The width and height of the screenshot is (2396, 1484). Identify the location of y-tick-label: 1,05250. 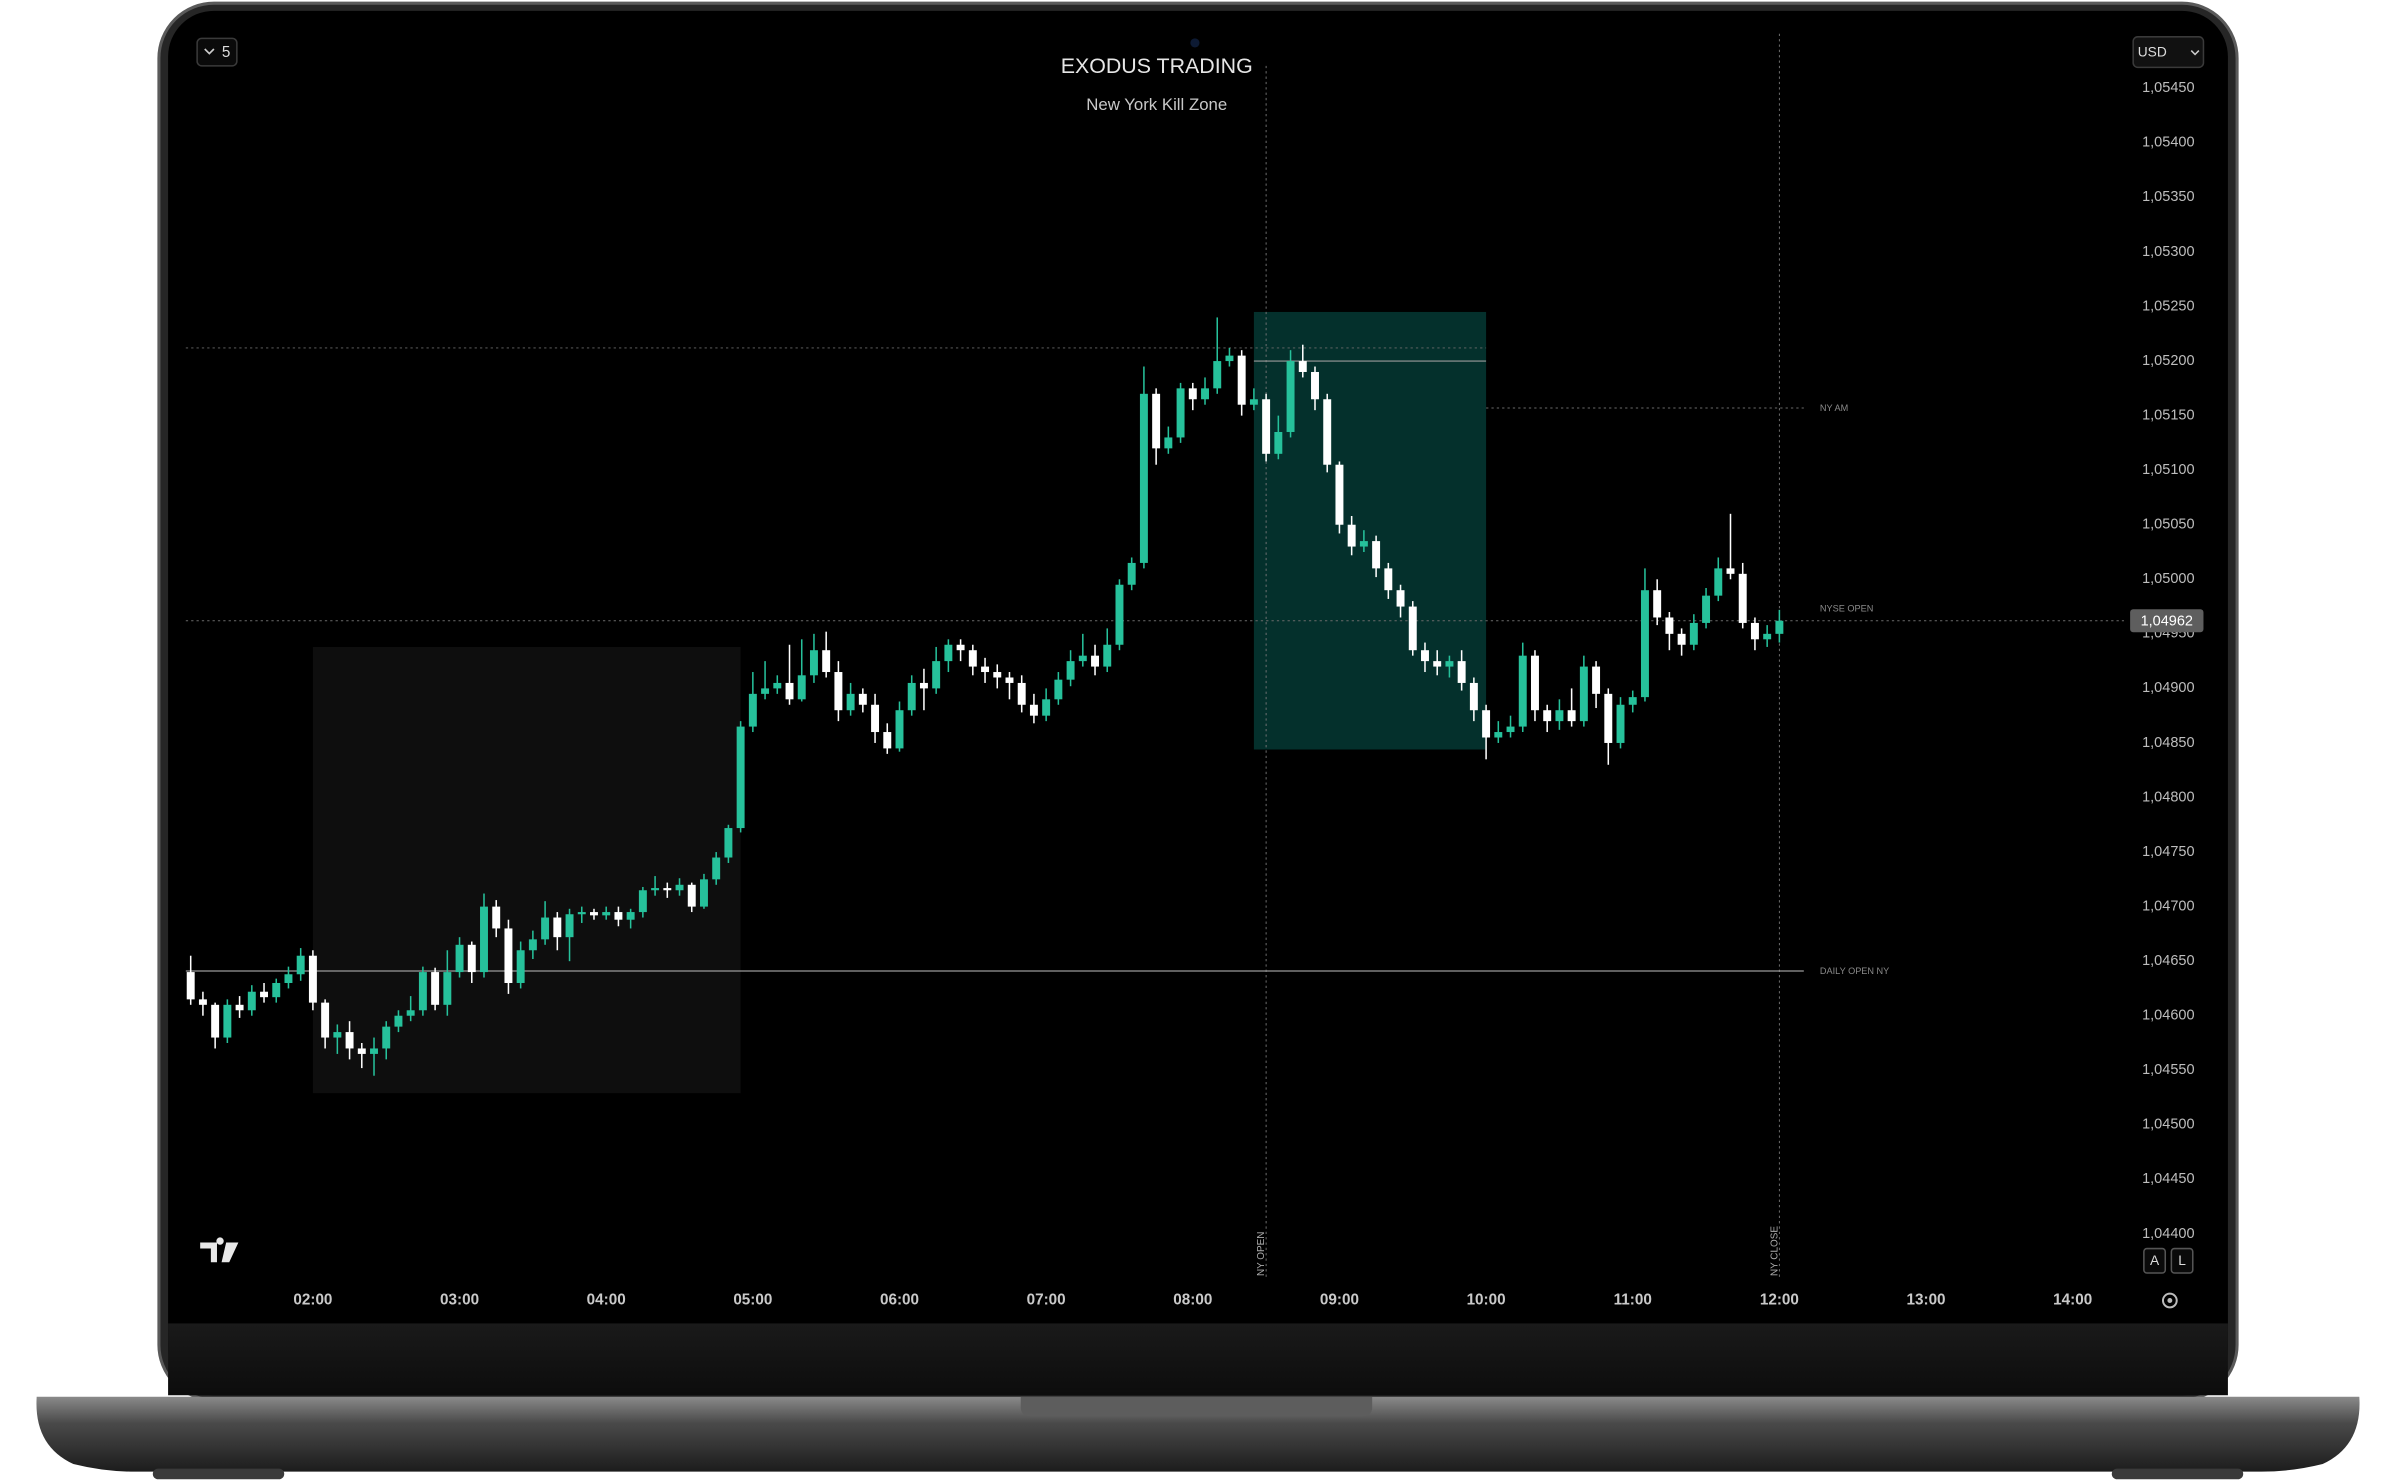
(2168, 306).